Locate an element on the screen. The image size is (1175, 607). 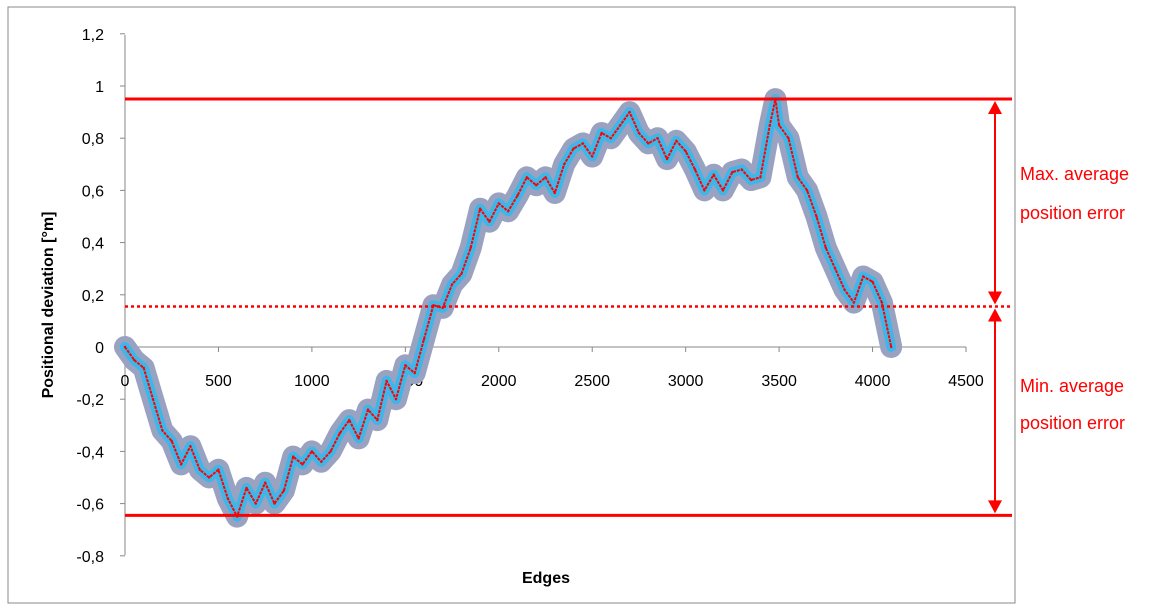
x-axis-title: Edges is located at coordinates (546, 578).